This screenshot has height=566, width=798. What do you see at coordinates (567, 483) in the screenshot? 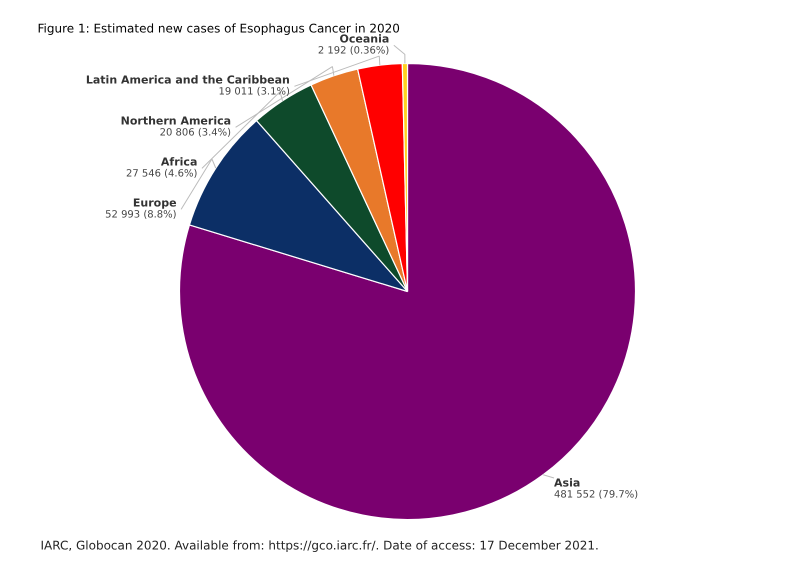
I see `slice-label: Asia` at bounding box center [567, 483].